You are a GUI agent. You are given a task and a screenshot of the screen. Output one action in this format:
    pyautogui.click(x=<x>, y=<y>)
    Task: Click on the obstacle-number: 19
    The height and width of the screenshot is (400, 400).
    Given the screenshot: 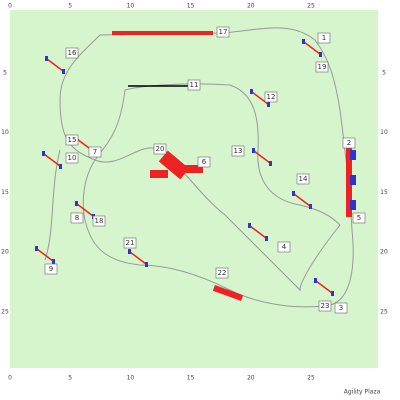 What is the action you would take?
    pyautogui.click(x=322, y=67)
    